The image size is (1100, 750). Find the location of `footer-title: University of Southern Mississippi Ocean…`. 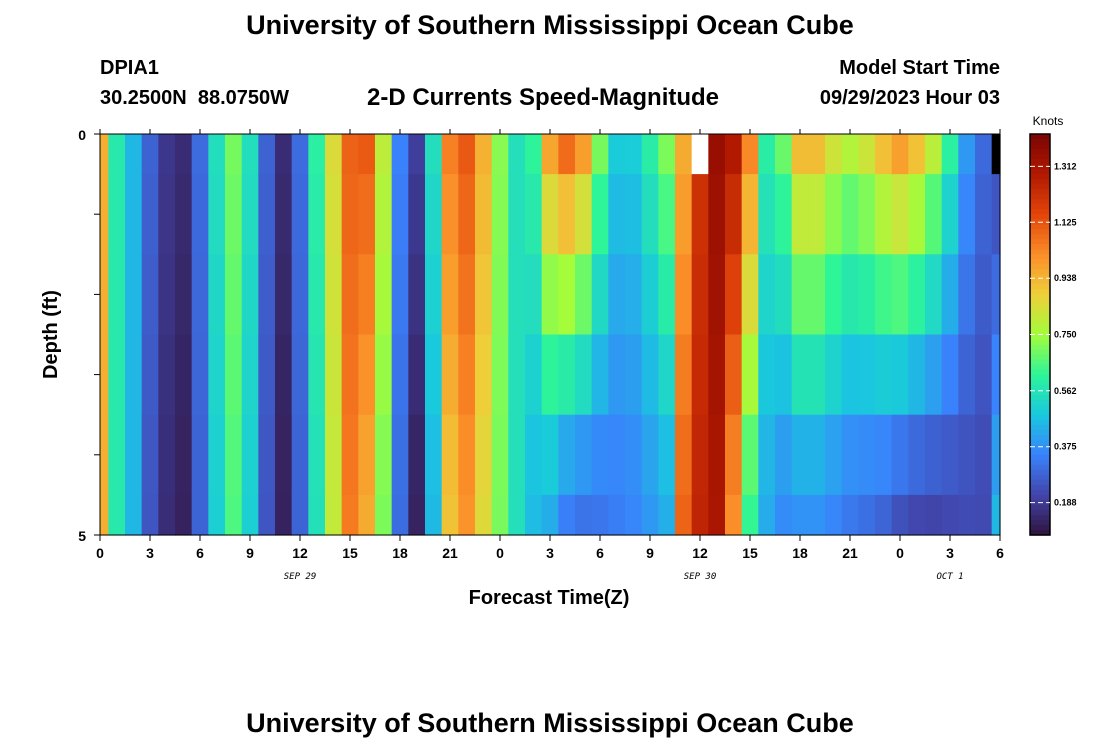

footer-title: University of Southern Mississippi Ocean… is located at coordinates (550, 723).